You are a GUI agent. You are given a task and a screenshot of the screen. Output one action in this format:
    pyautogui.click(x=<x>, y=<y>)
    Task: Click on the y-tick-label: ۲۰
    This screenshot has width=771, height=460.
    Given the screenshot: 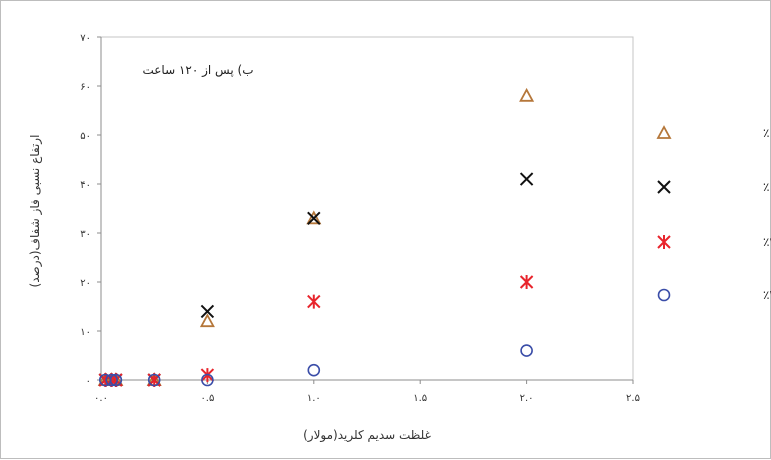 What is the action you would take?
    pyautogui.click(x=85, y=283)
    